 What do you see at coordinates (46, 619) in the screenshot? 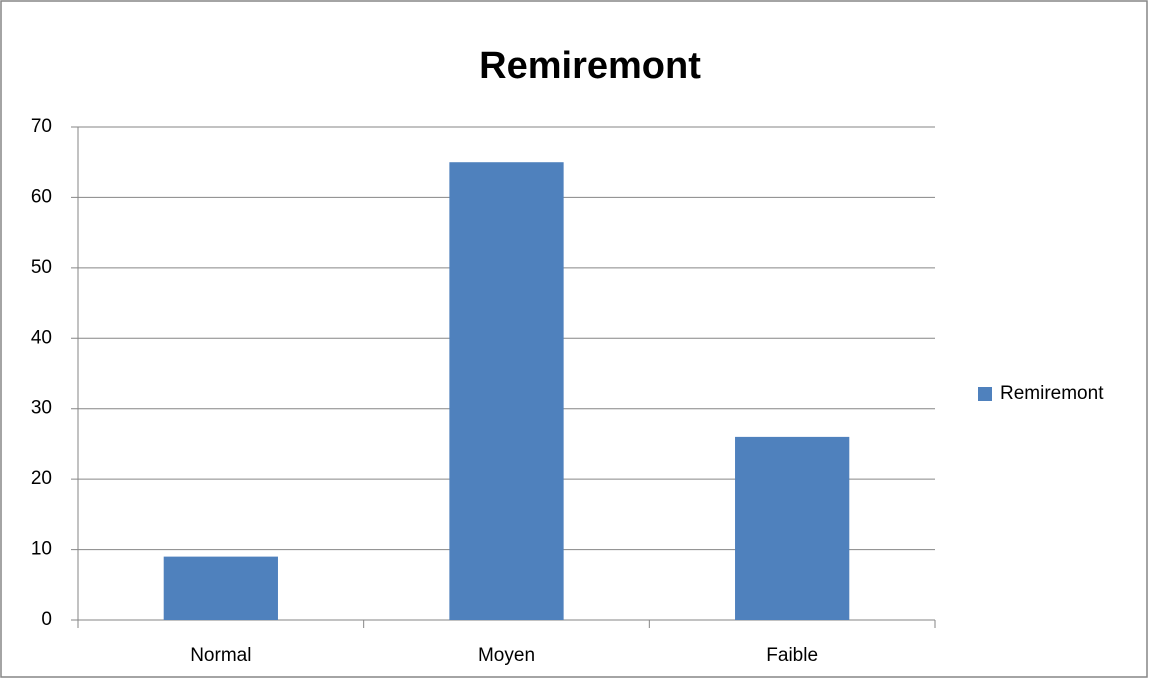
I see `y-tick-label: 0` at bounding box center [46, 619].